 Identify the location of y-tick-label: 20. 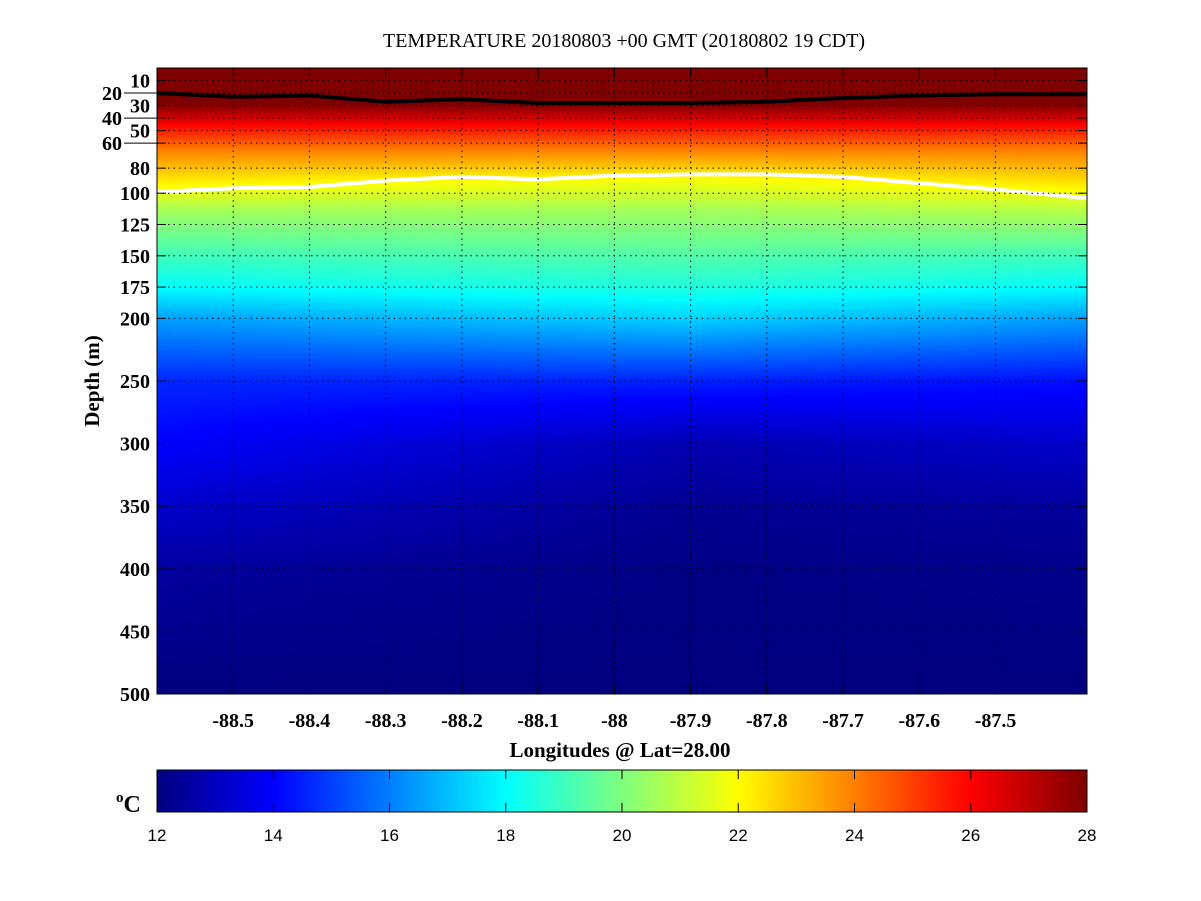
(112, 94).